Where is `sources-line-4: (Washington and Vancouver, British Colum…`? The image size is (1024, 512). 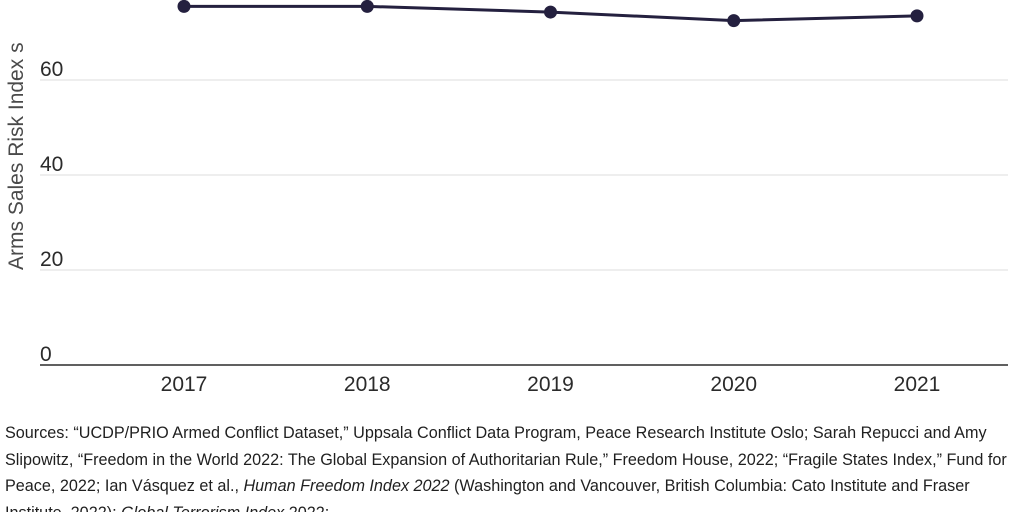 sources-line-4: (Washington and Vancouver, British Colum… is located at coordinates (487, 494).